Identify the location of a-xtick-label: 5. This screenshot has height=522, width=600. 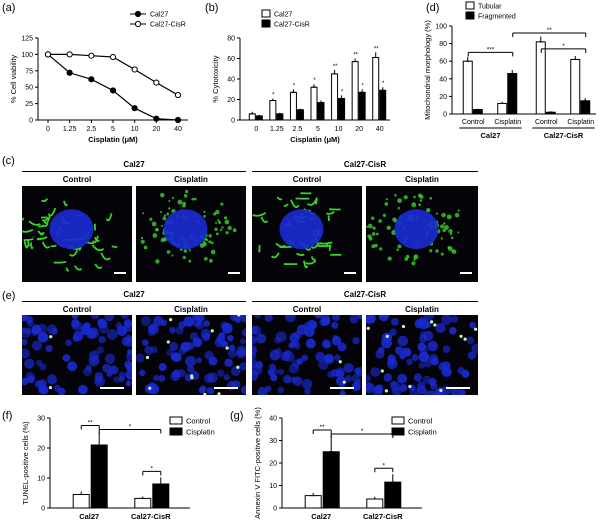
(113, 129).